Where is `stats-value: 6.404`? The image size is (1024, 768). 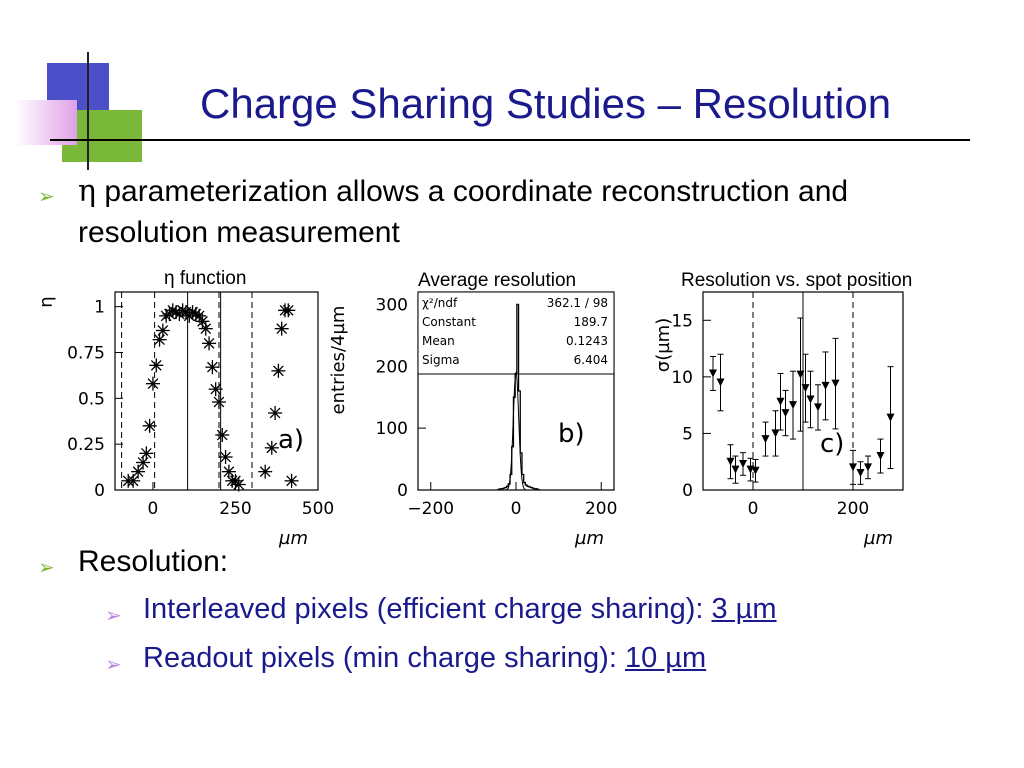
stats-value: 6.404 is located at coordinates (591, 360).